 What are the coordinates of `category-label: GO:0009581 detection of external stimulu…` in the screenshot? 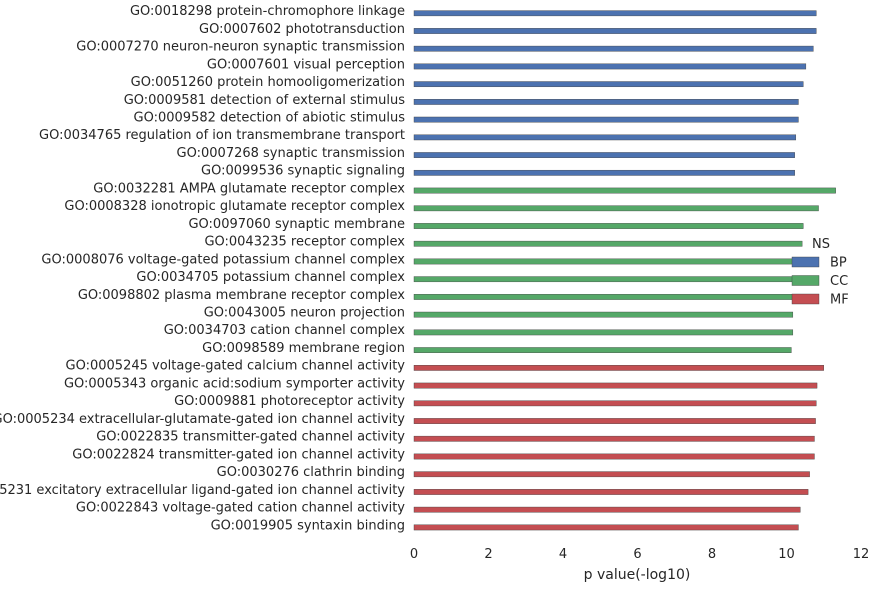 It's located at (265, 100).